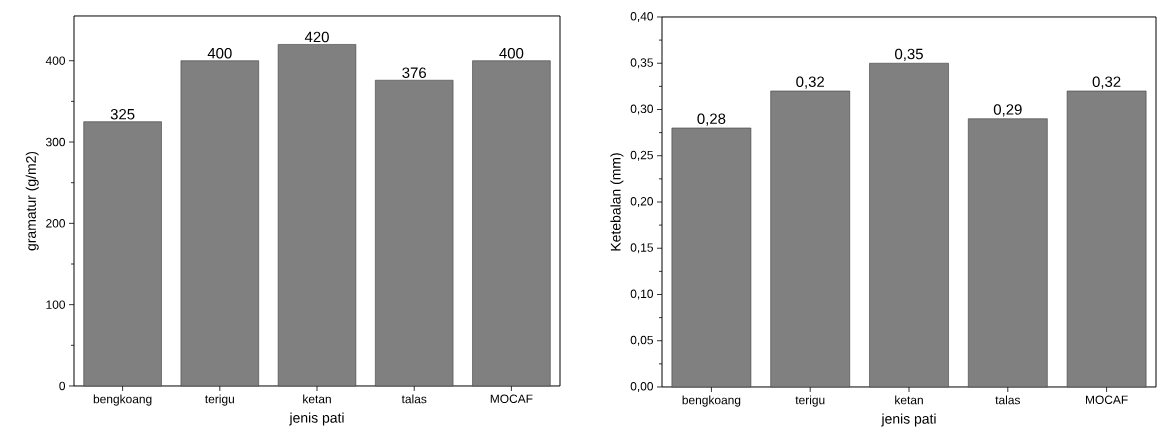 This screenshot has height=444, width=1160. I want to click on data-label: 0,29, so click(1007, 110).